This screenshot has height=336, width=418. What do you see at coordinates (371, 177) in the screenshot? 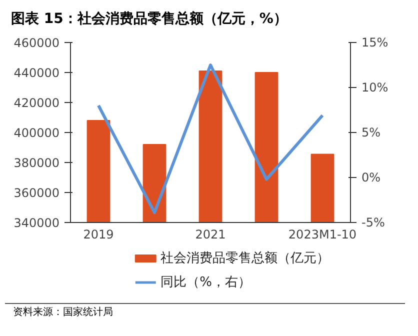
I see `y2-tick-label: 0%` at bounding box center [371, 177].